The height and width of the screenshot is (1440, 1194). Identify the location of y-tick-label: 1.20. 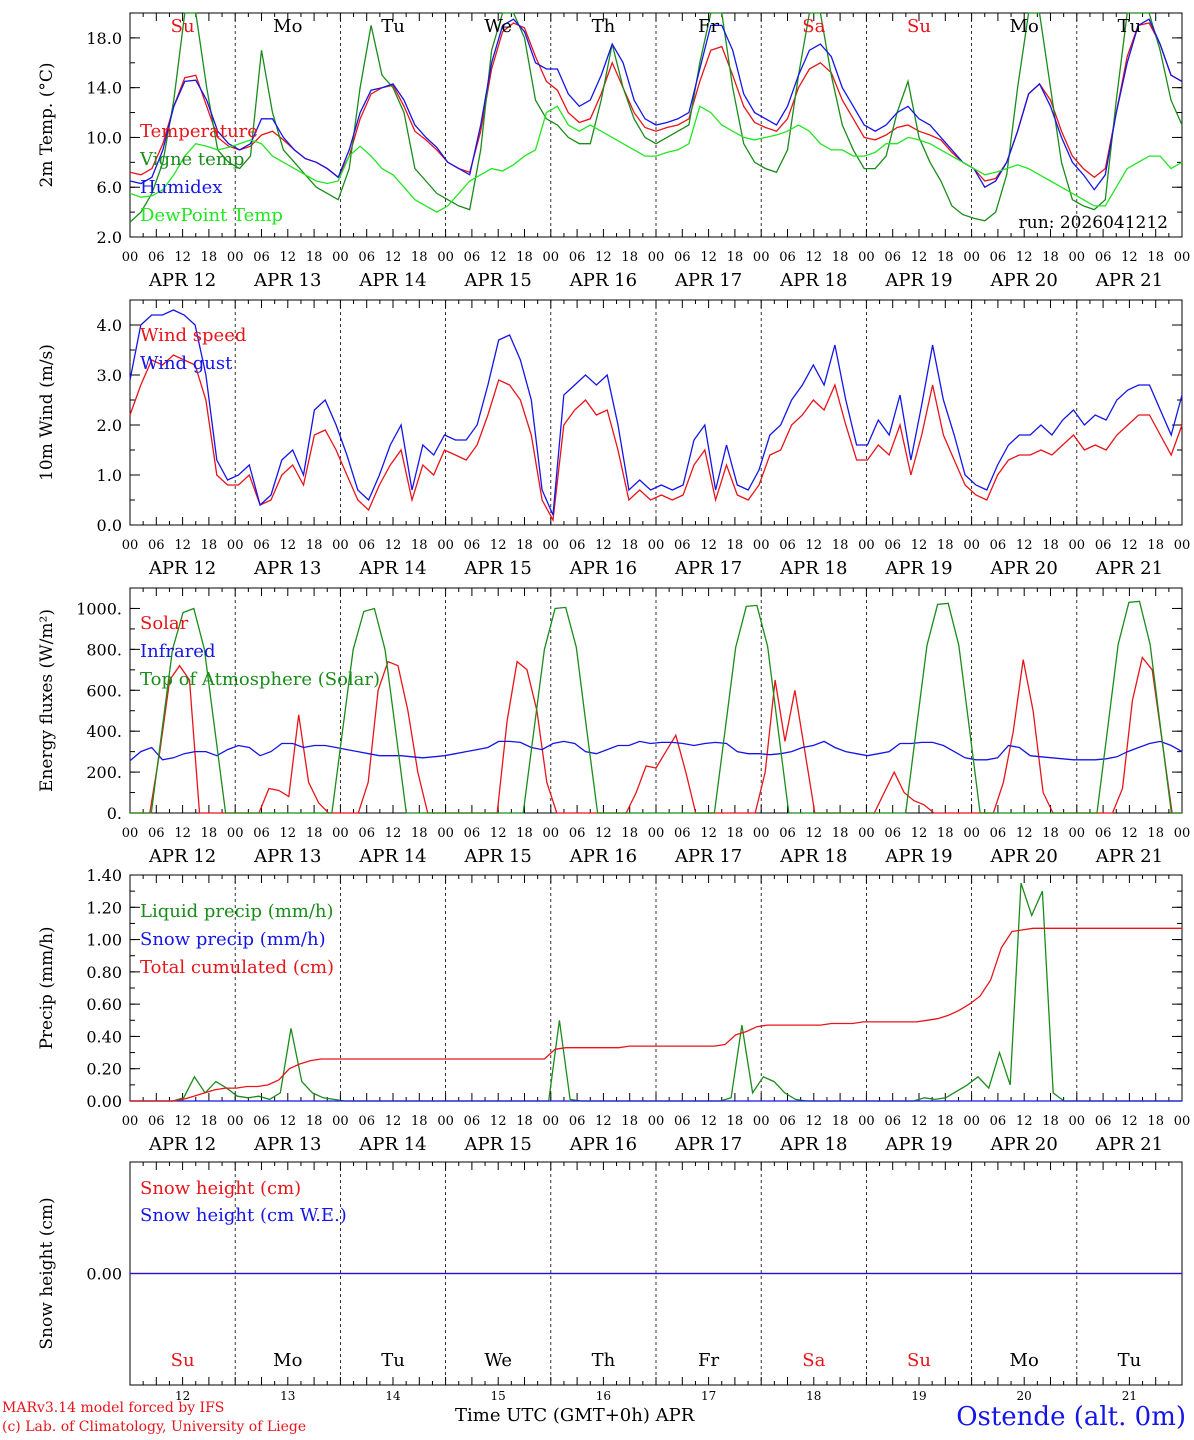
(104, 907).